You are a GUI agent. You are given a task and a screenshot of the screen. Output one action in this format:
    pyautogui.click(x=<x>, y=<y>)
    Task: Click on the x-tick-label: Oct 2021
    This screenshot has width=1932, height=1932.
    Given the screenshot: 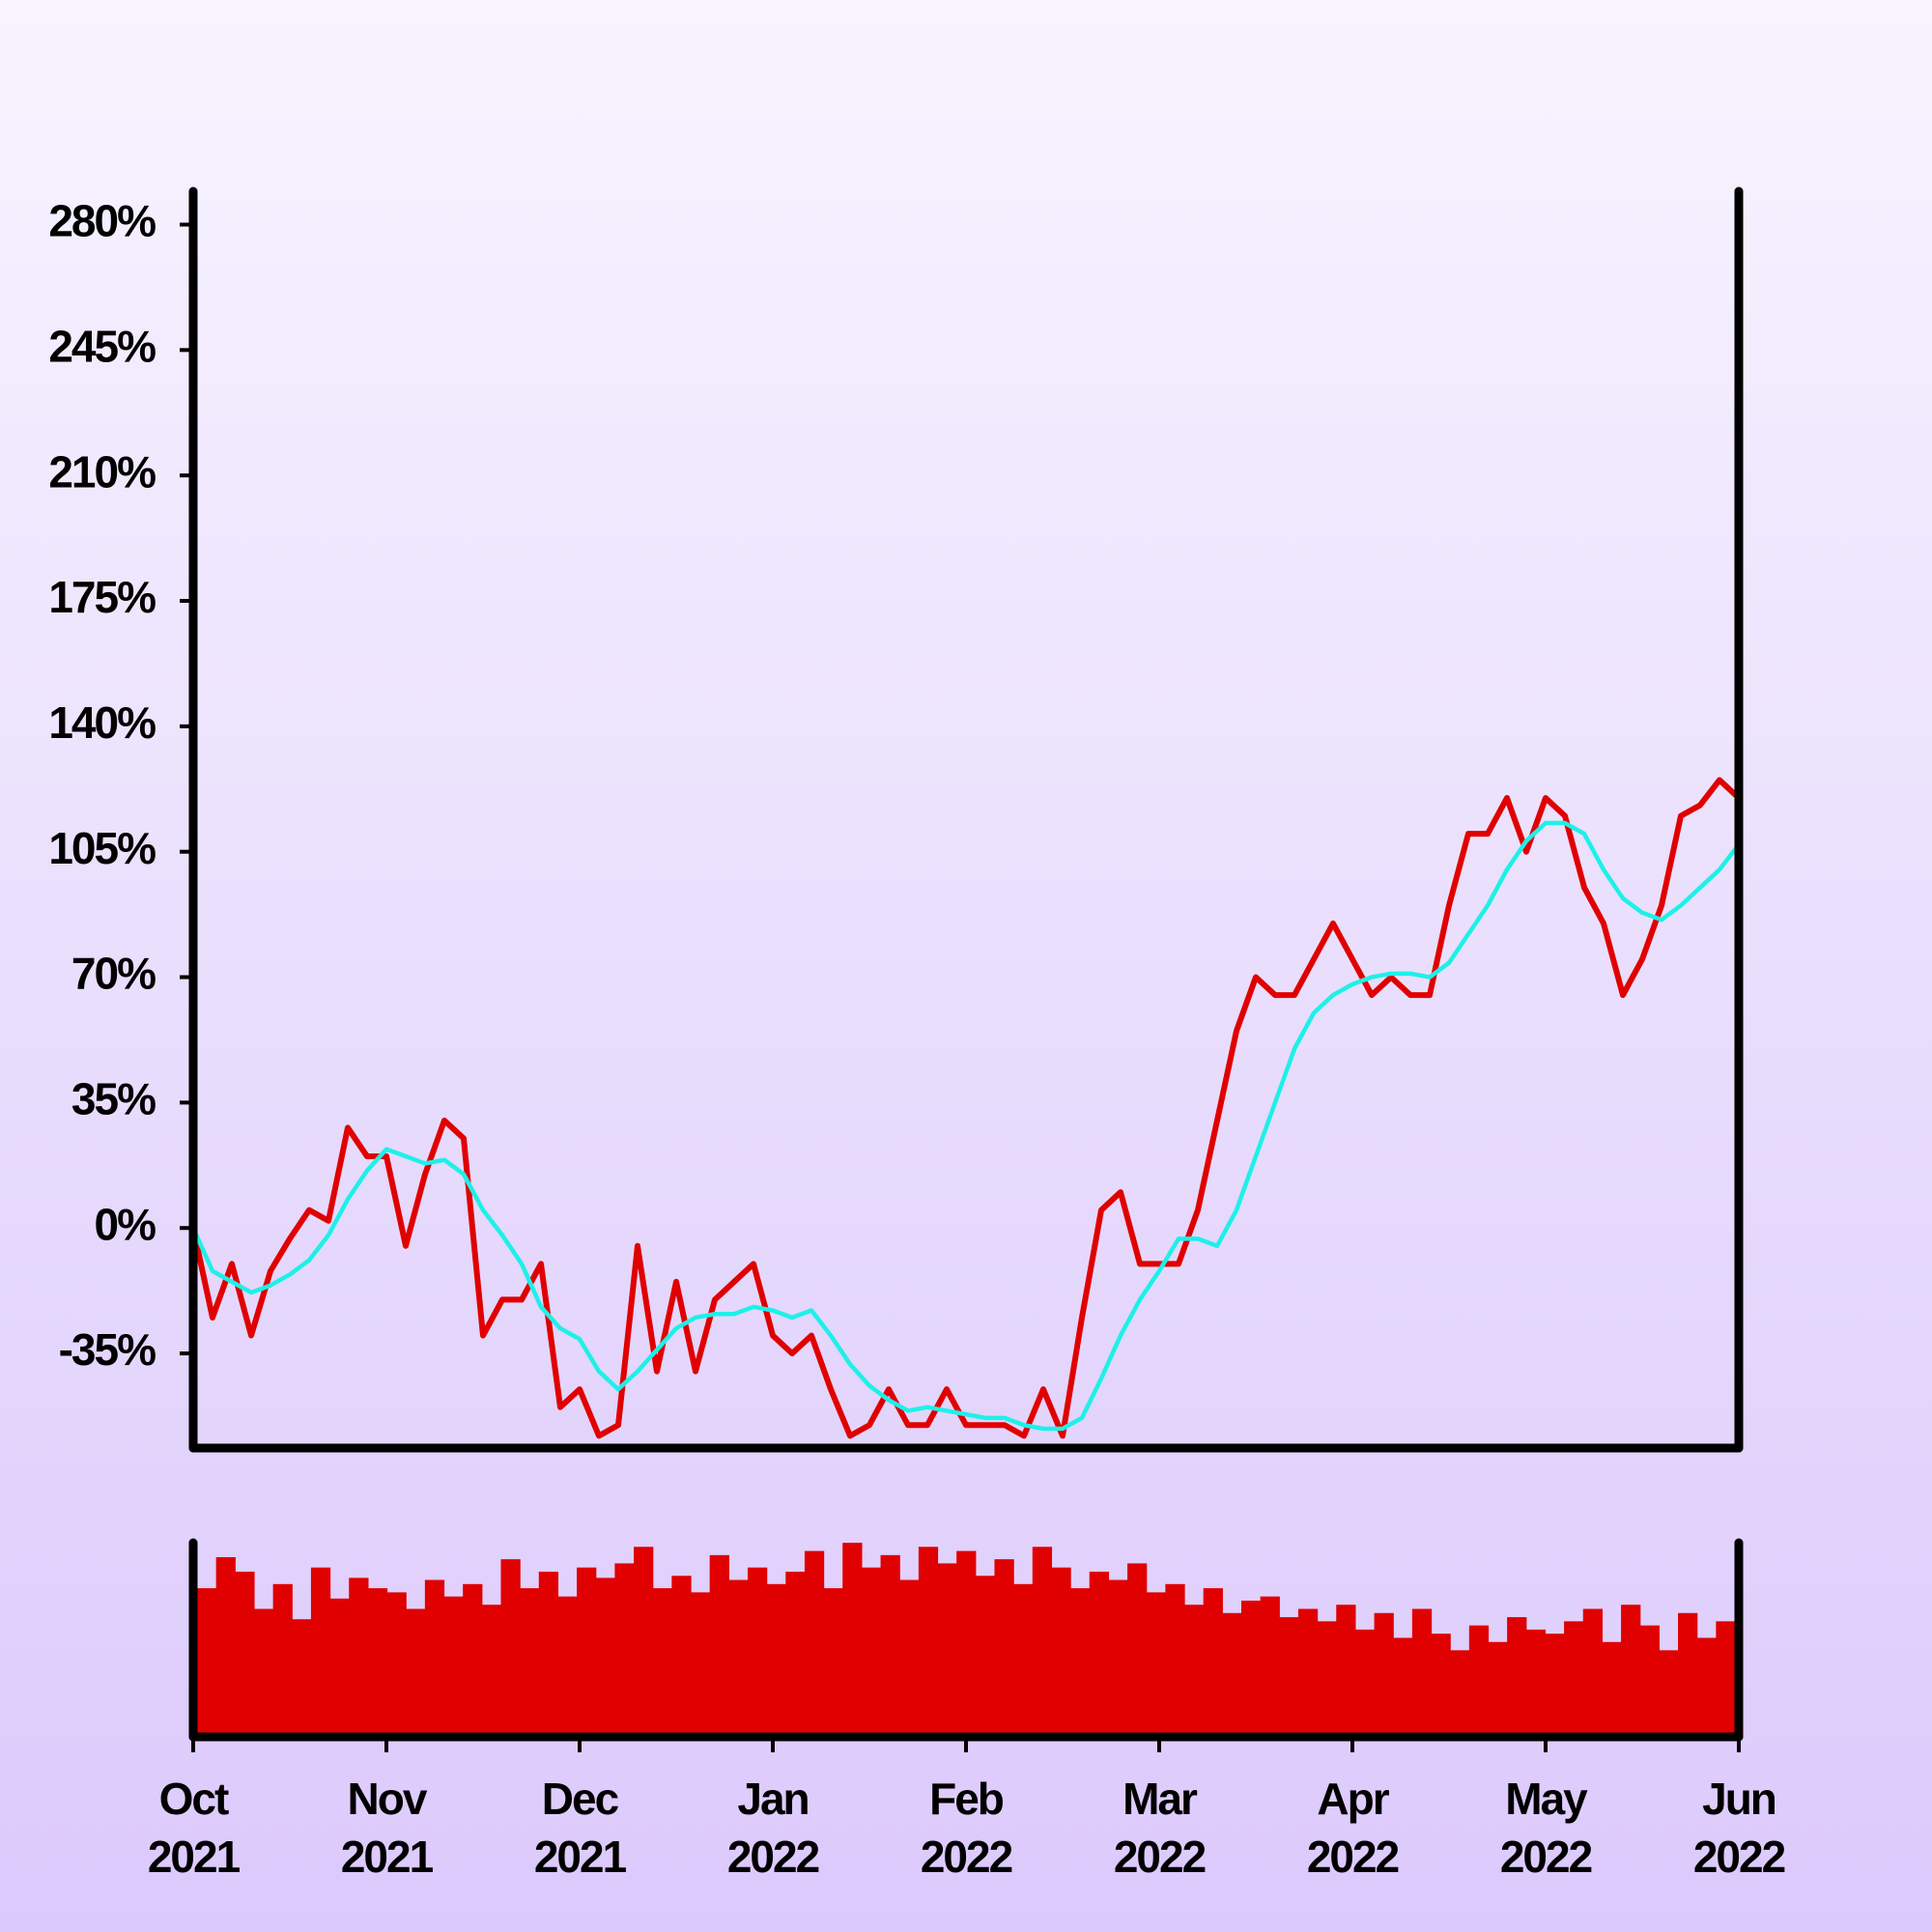 What is the action you would take?
    pyautogui.click(x=194, y=1828)
    